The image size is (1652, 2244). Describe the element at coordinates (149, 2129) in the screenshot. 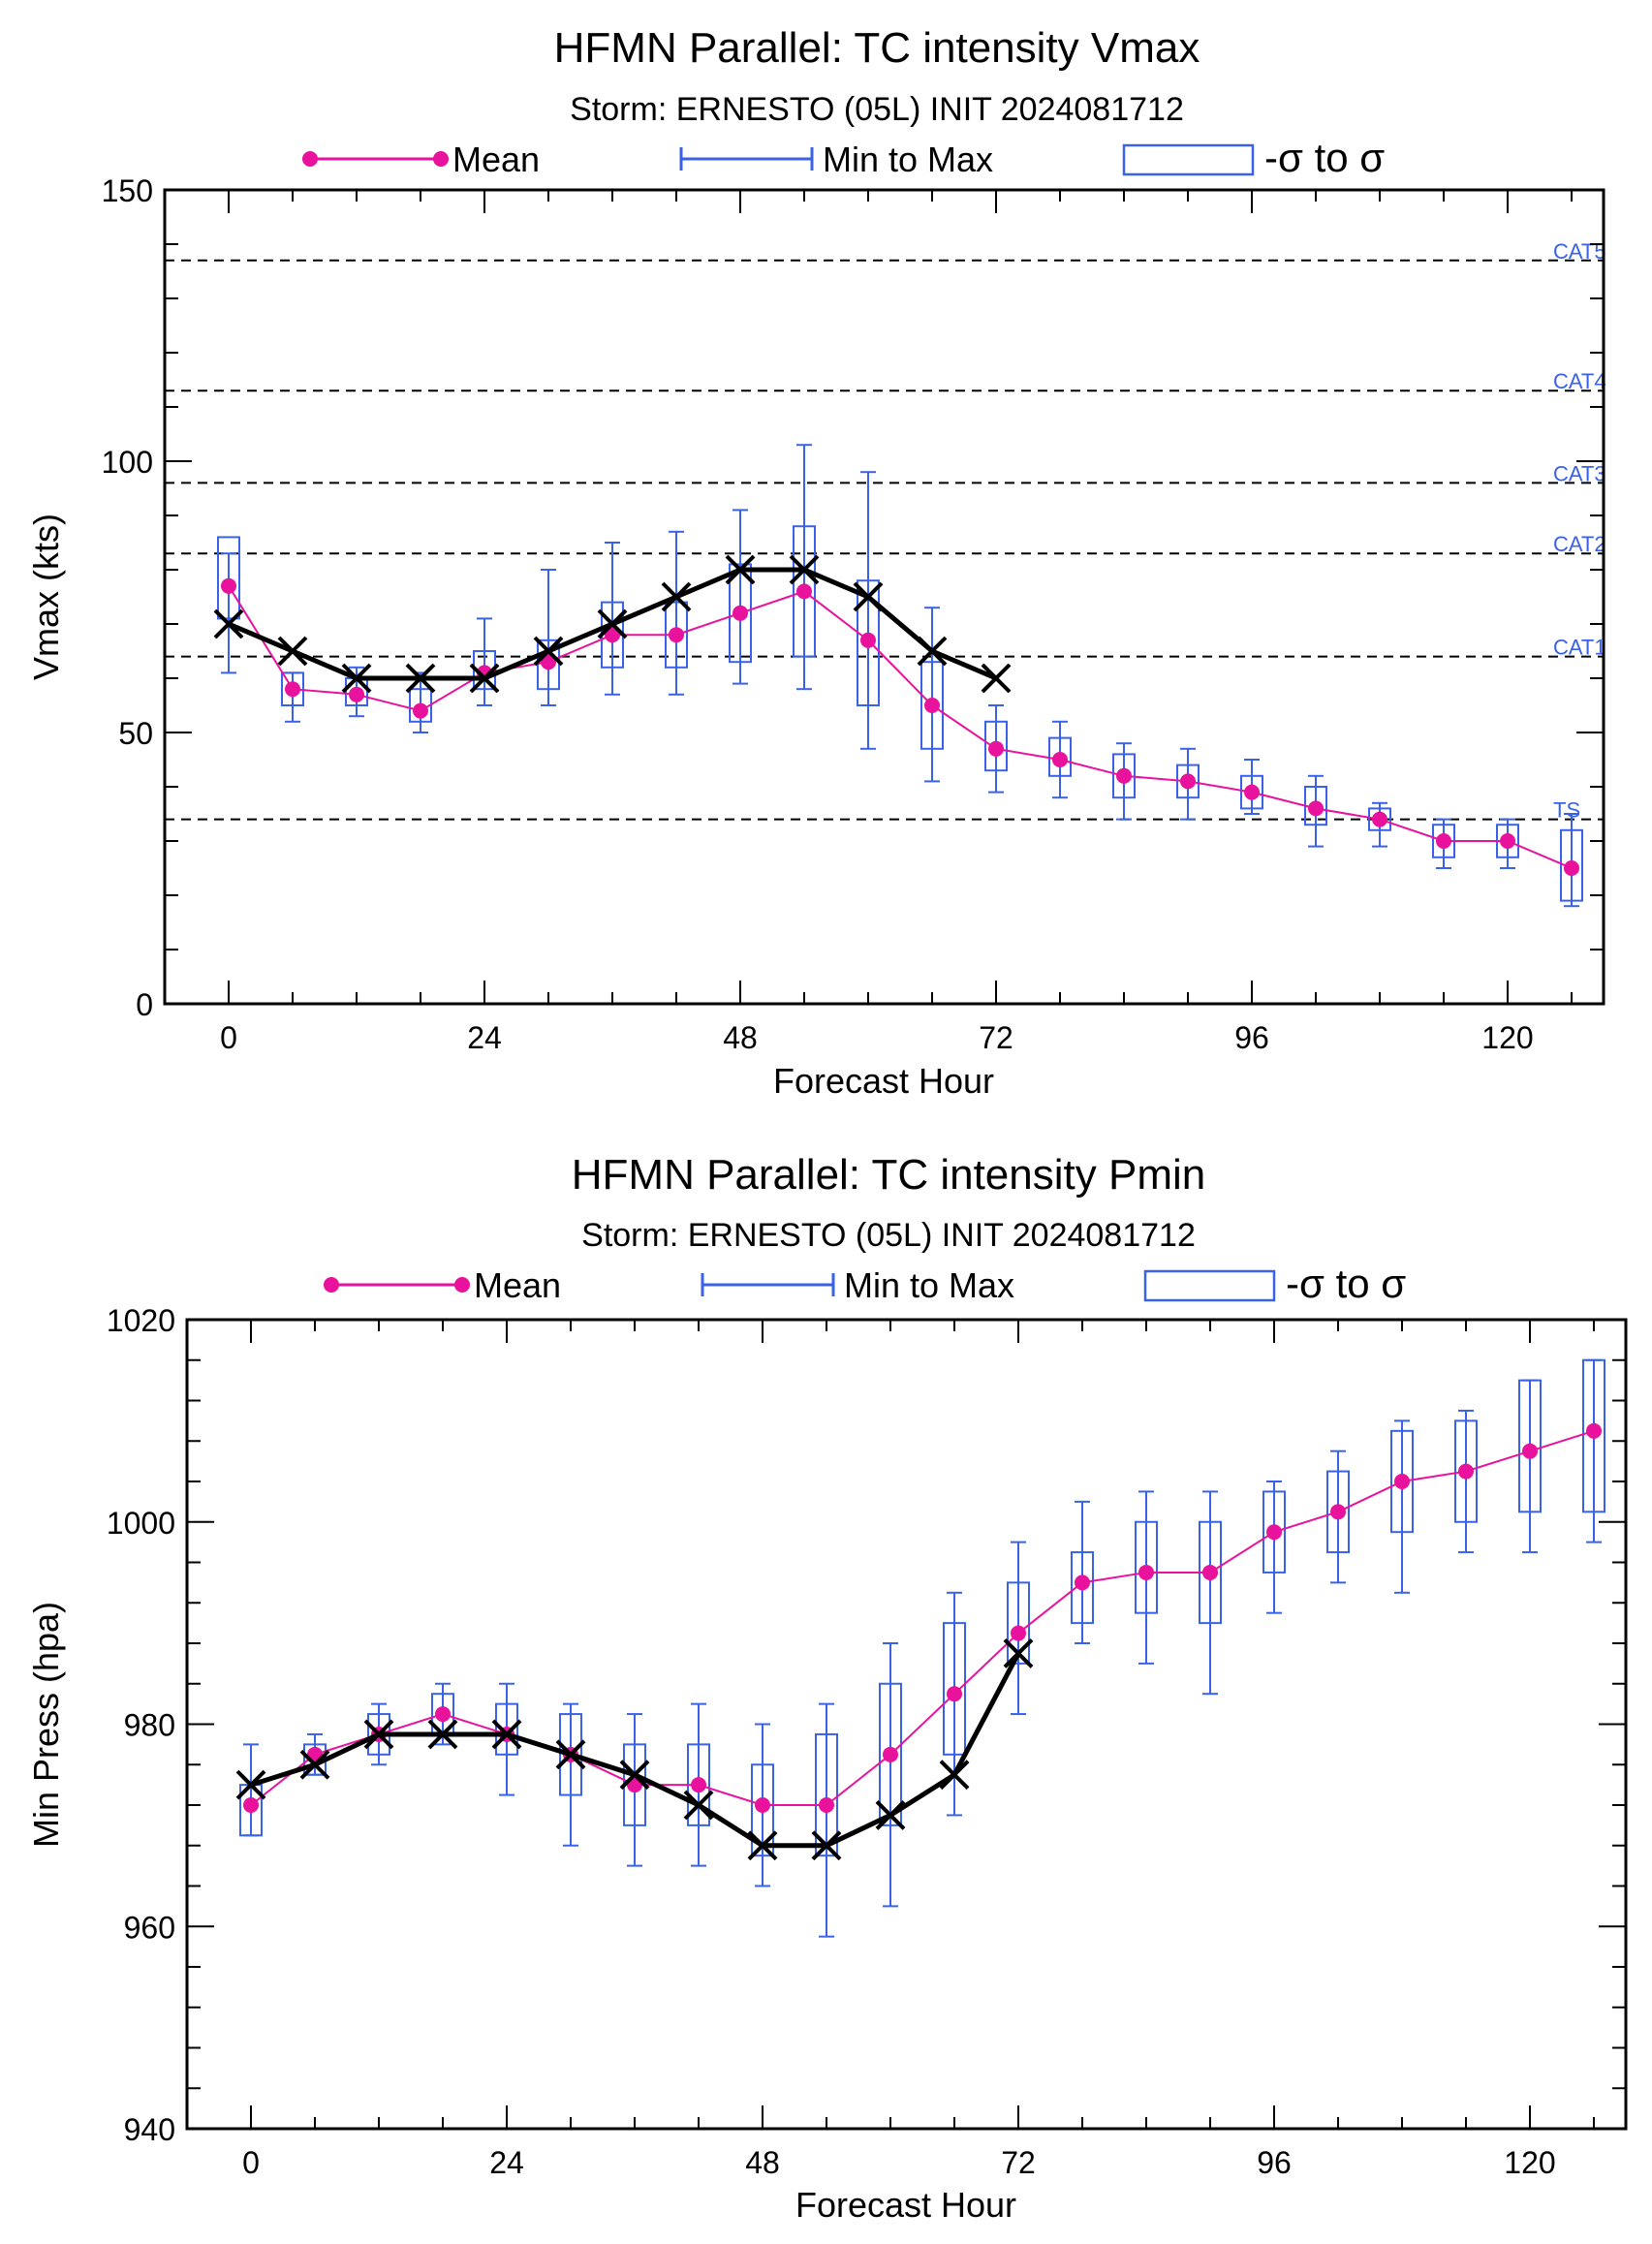

I see `y-tick-label: 940` at that location.